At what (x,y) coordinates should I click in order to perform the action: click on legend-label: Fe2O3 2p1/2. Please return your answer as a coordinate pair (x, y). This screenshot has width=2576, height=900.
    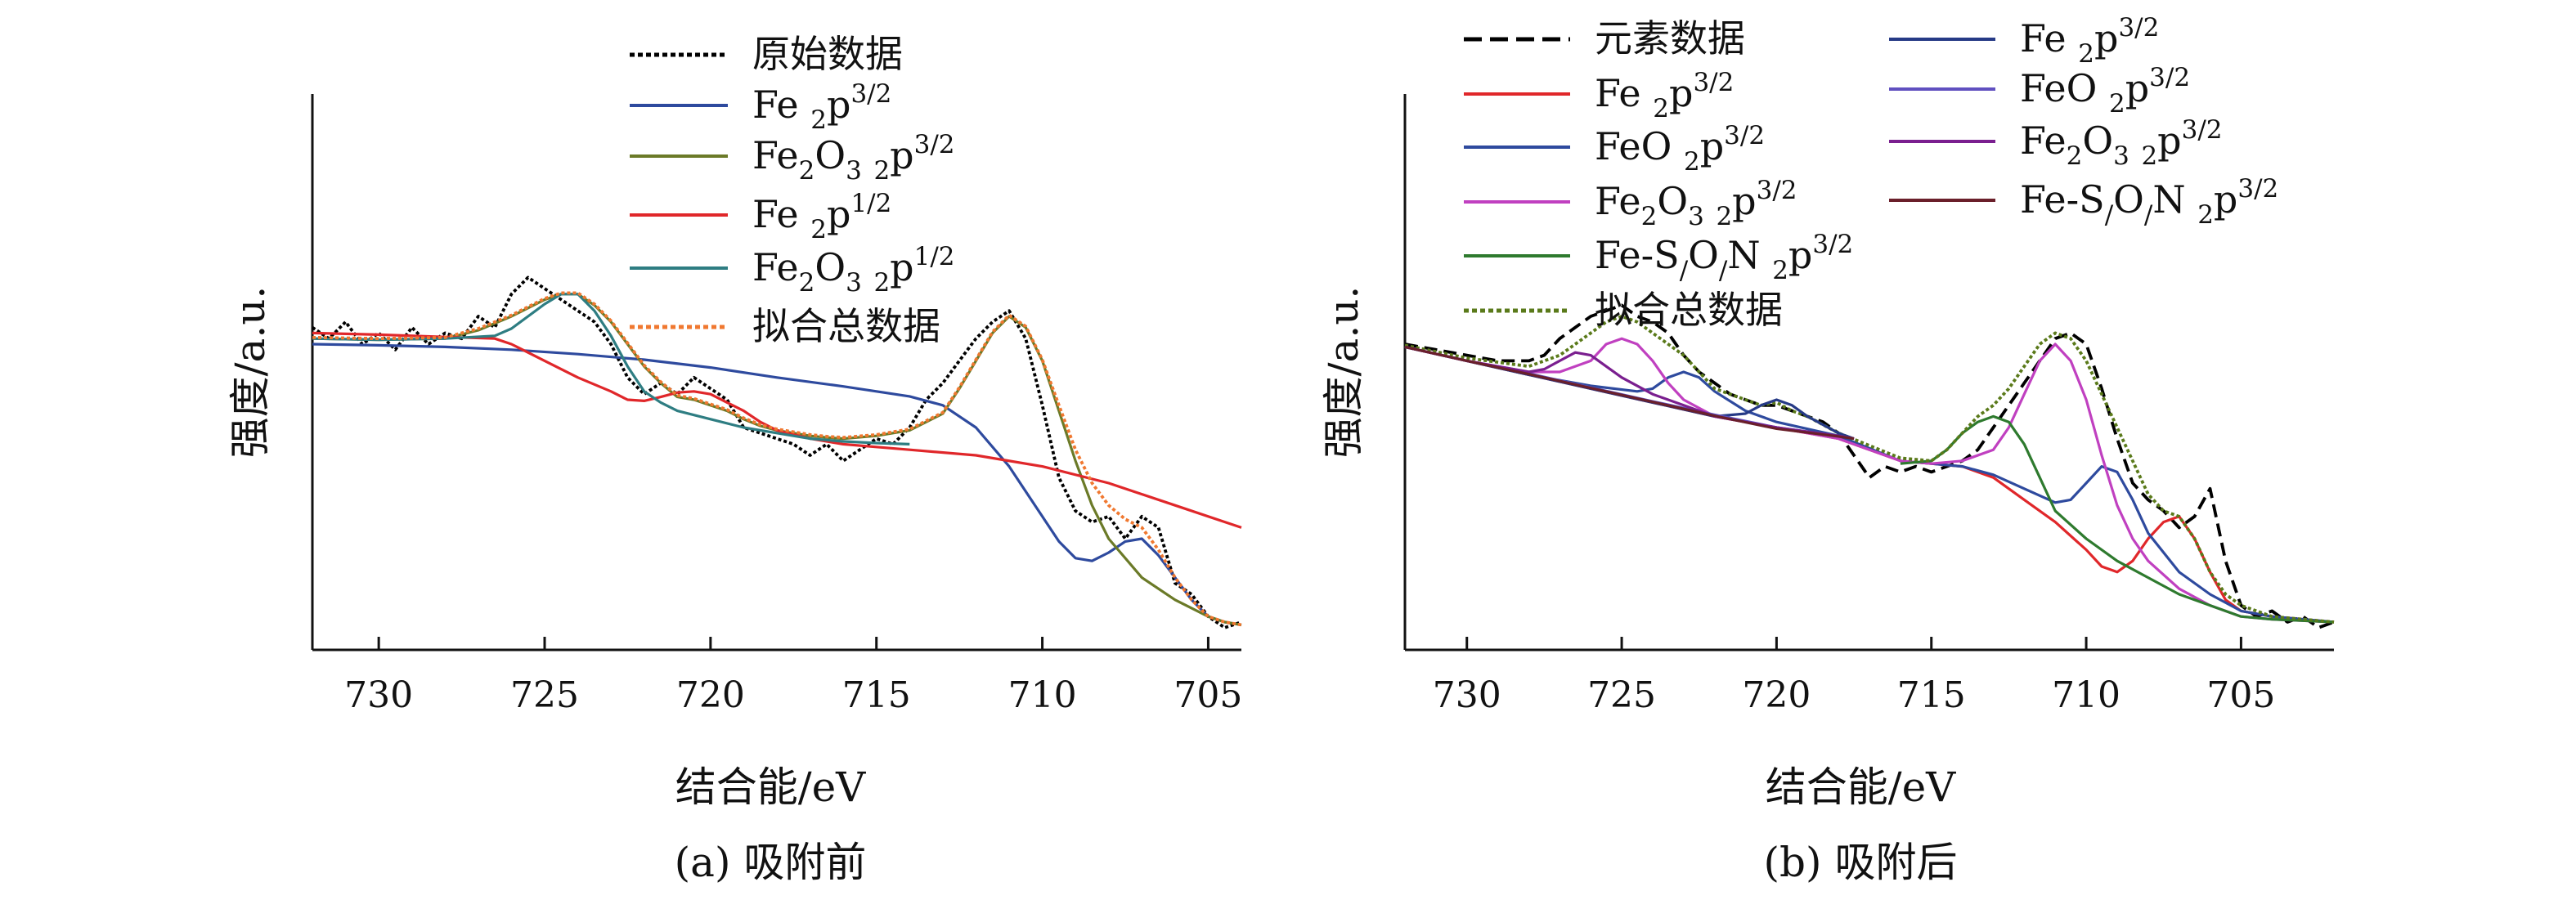
    Looking at the image, I should click on (853, 270).